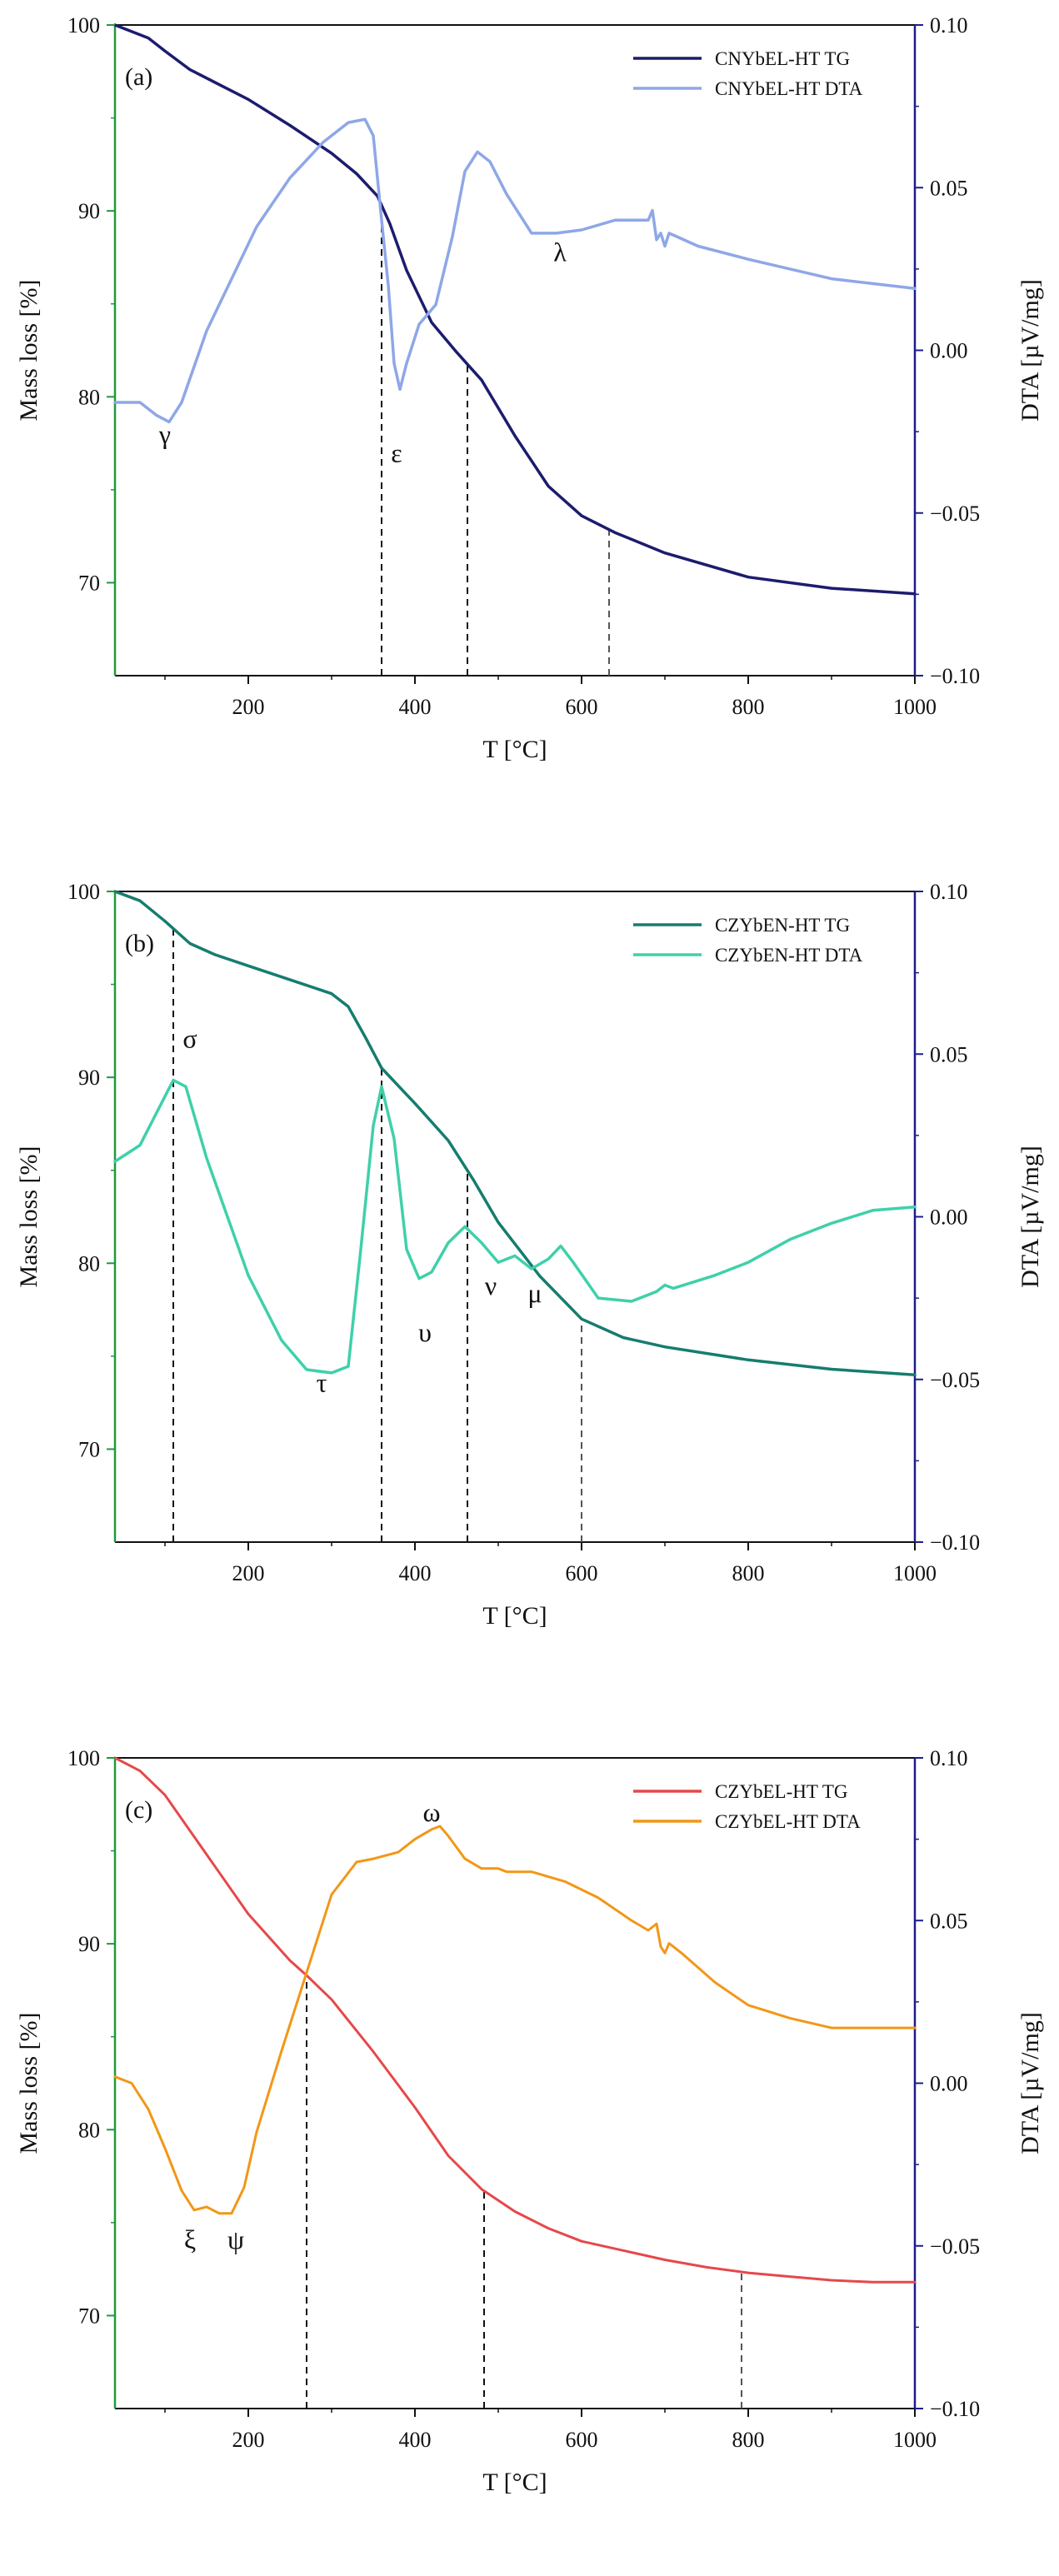 The width and height of the screenshot is (1059, 2576). I want to click on annotation-label: μ, so click(534, 1293).